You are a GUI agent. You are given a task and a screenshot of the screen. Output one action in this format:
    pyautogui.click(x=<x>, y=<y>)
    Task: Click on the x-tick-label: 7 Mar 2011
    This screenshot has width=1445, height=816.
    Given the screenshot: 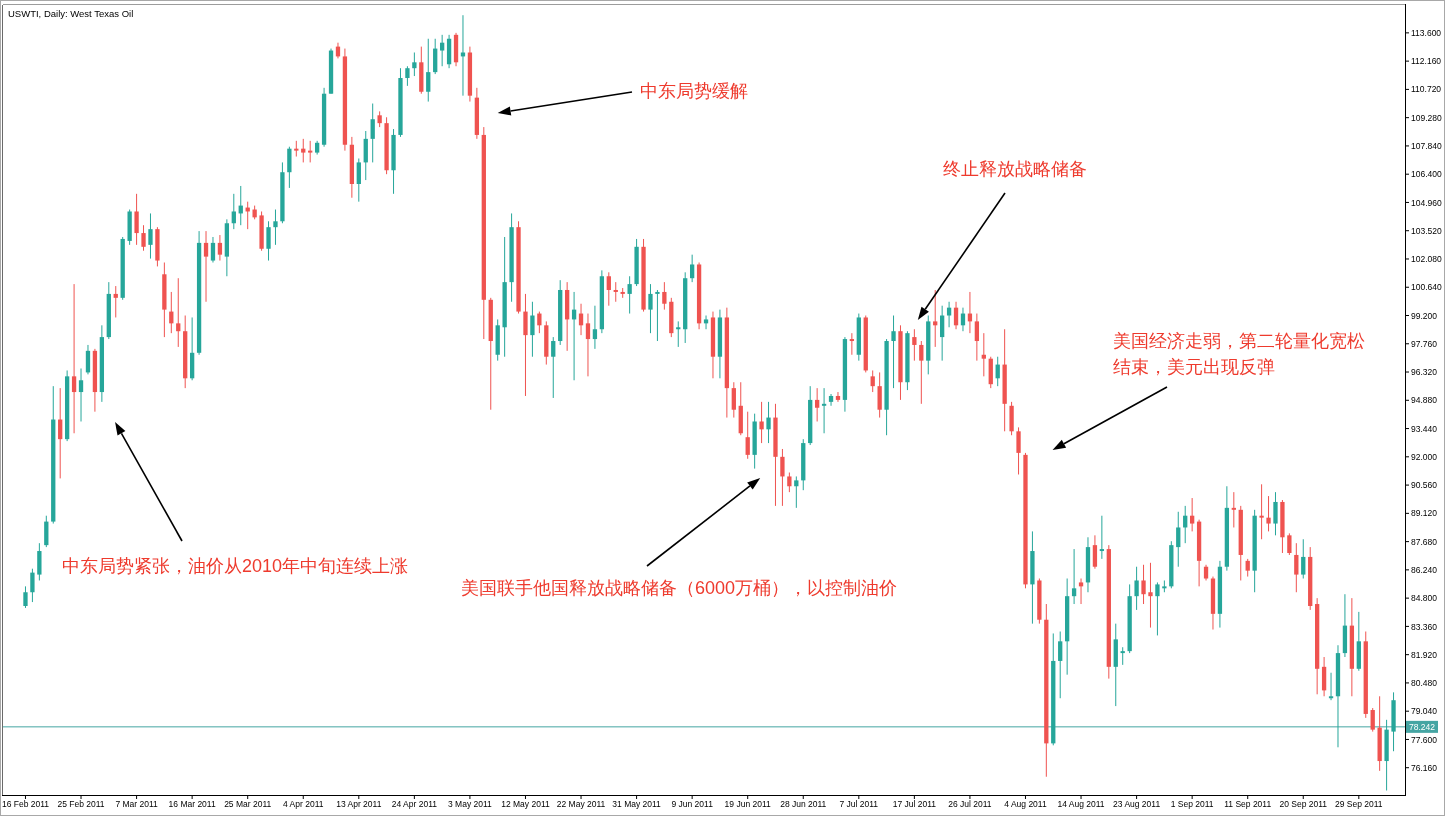 What is the action you would take?
    pyautogui.click(x=137, y=804)
    